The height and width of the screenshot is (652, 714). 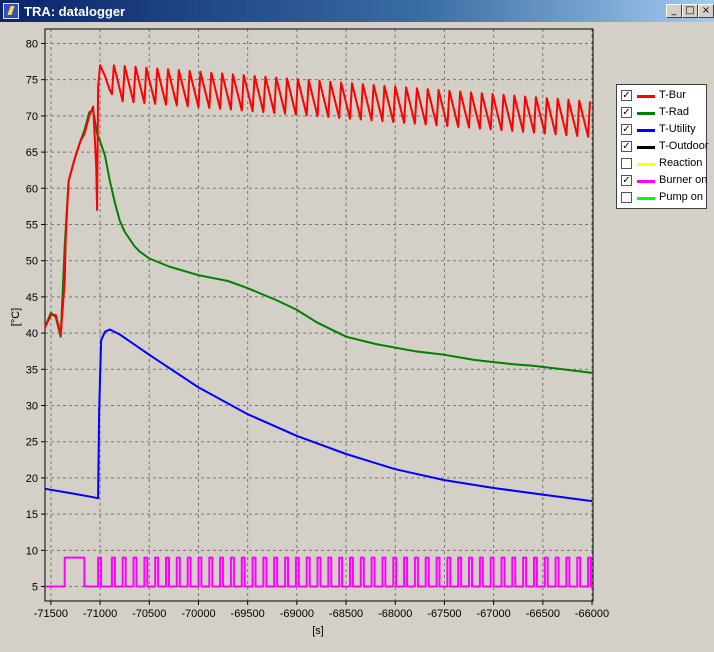 What do you see at coordinates (672, 95) in the screenshot?
I see `legend-label: T-Bur` at bounding box center [672, 95].